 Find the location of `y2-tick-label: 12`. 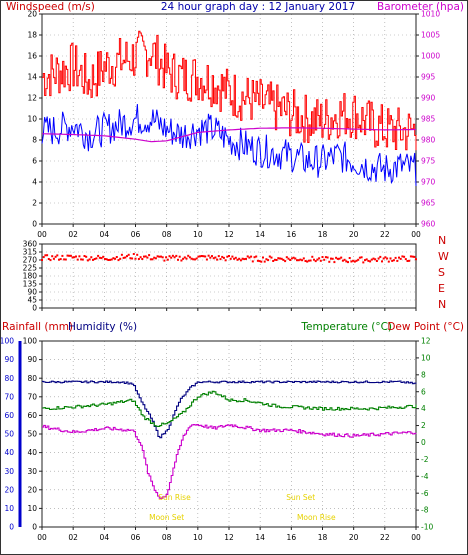

y2-tick-label: 12 is located at coordinates (426, 341).